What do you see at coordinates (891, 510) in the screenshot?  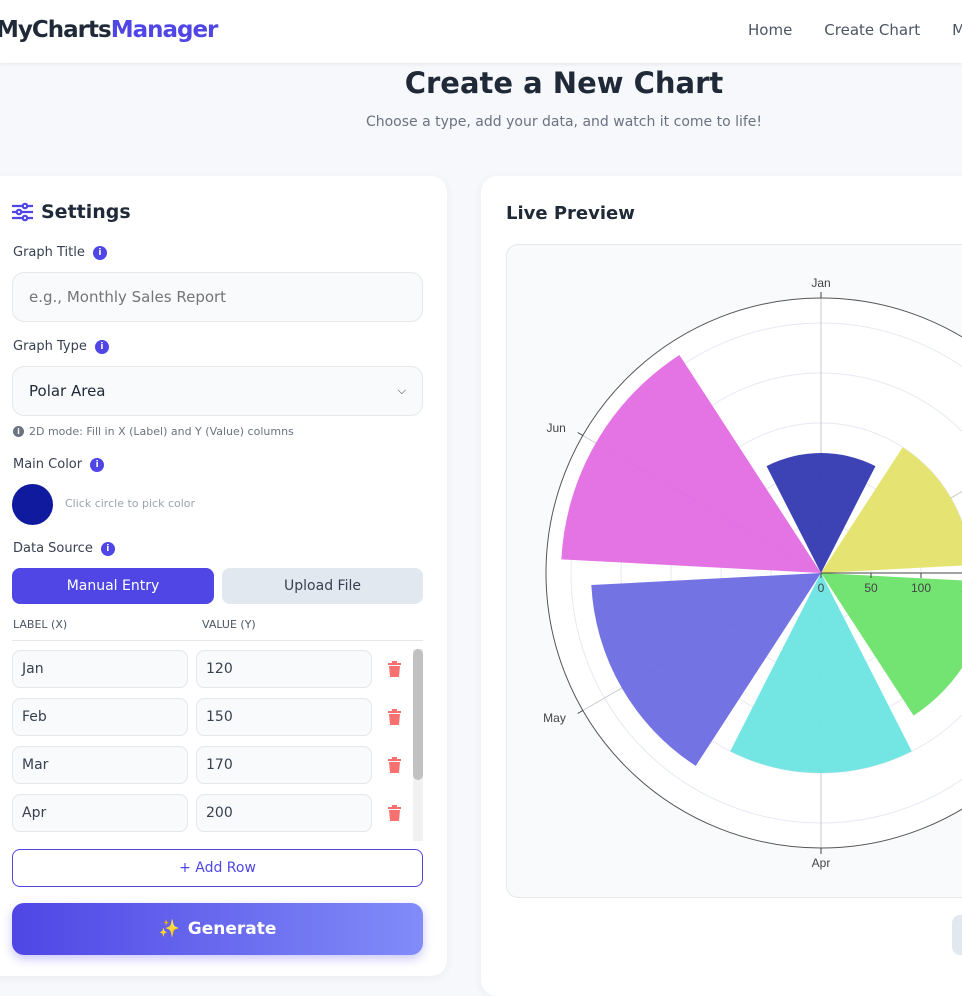 I see `polar-wedge-feb` at bounding box center [891, 510].